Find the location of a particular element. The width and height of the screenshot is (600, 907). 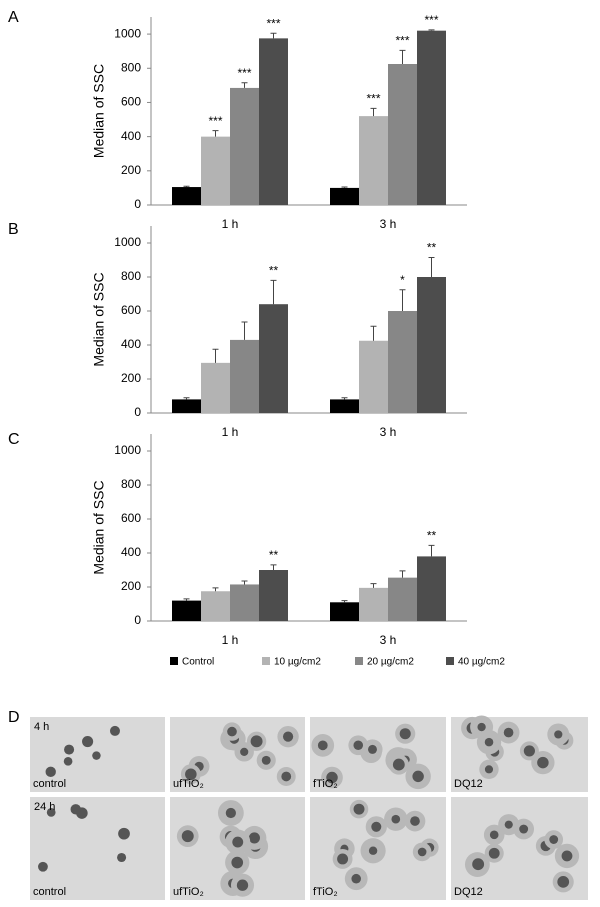

legend-label: 20 µg/cm2 is located at coordinates (390, 662).